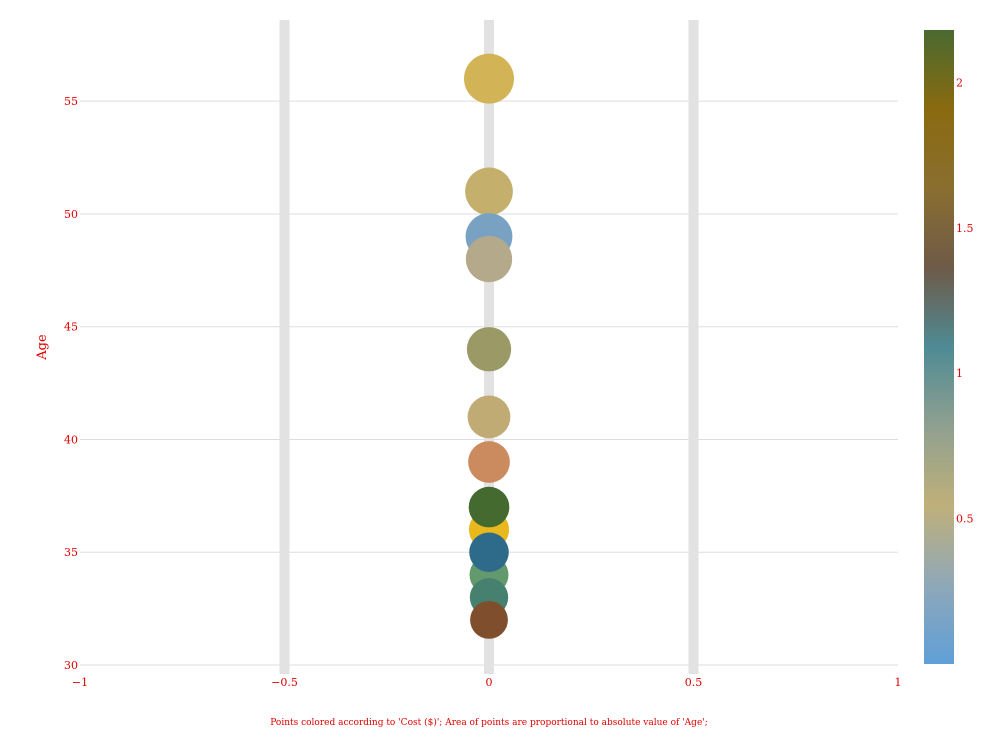 The width and height of the screenshot is (992, 744). Describe the element at coordinates (71, 101) in the screenshot. I see `y-tick-label: 55` at that location.